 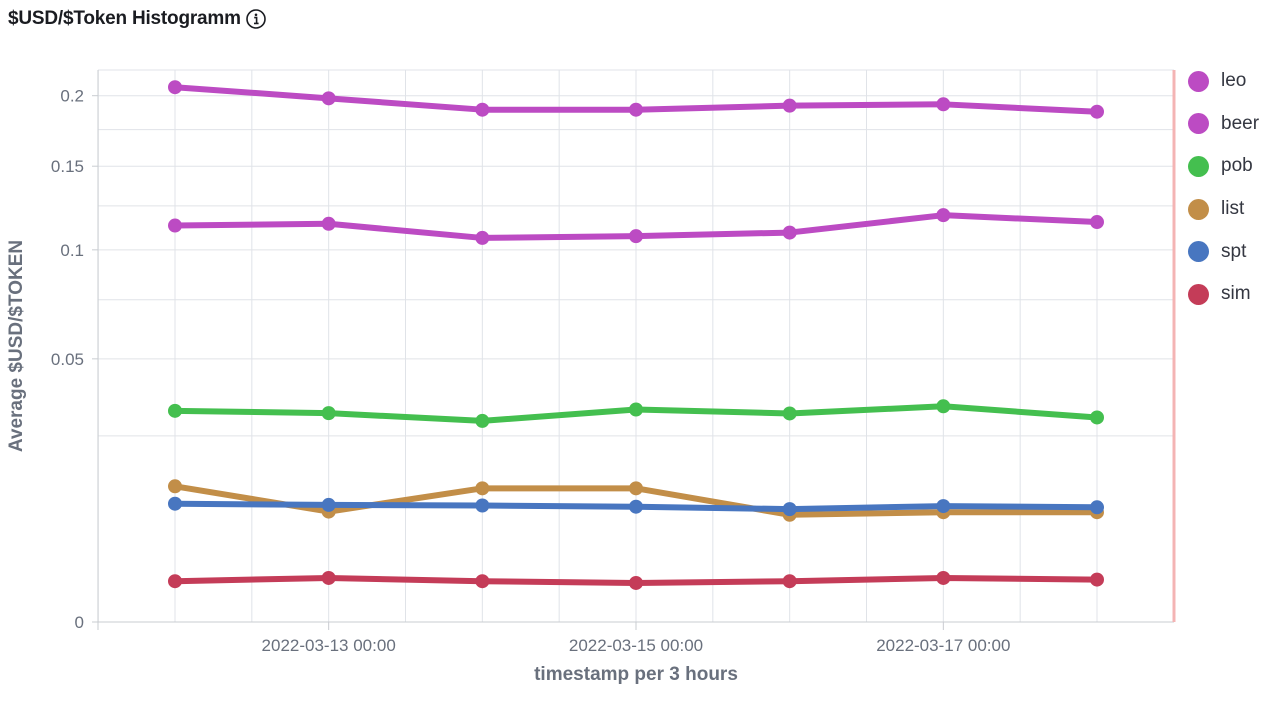 I want to click on series-sim, so click(x=636, y=580).